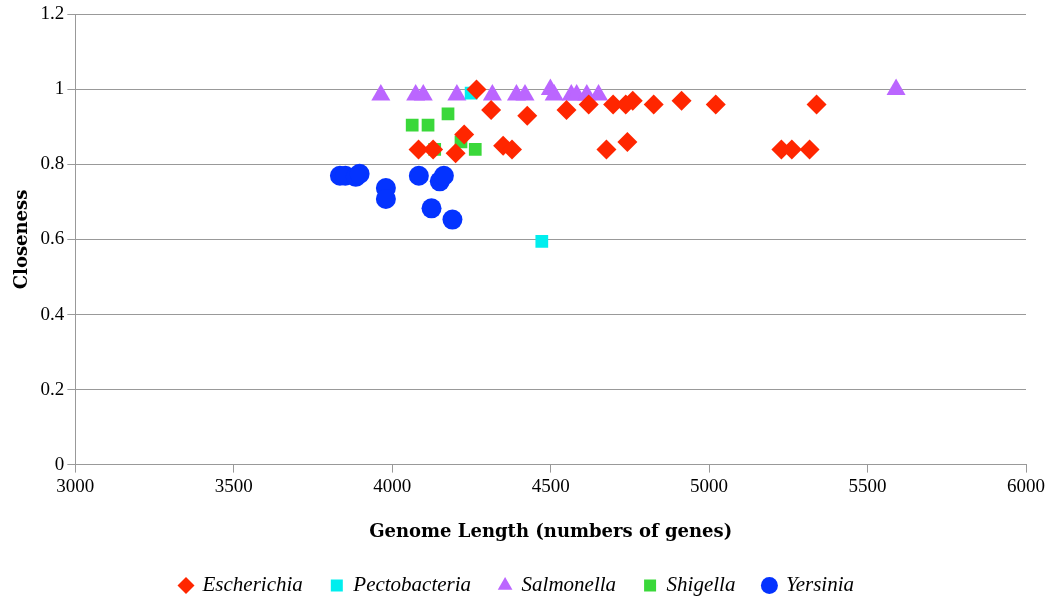  What do you see at coordinates (21, 239) in the screenshot?
I see `y-axis-title: Closeness` at bounding box center [21, 239].